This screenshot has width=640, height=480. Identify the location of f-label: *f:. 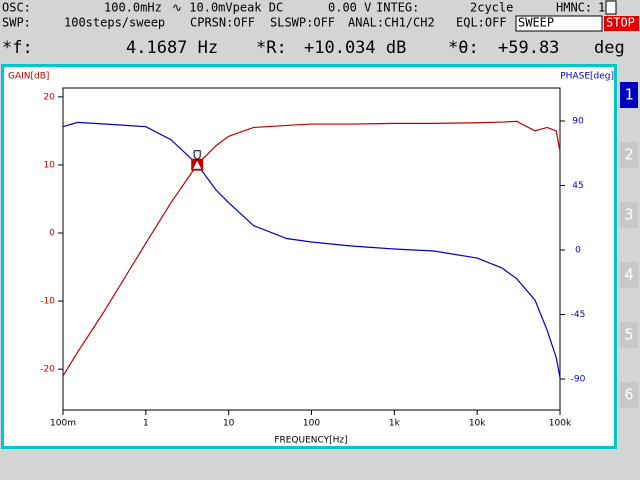
(17, 48).